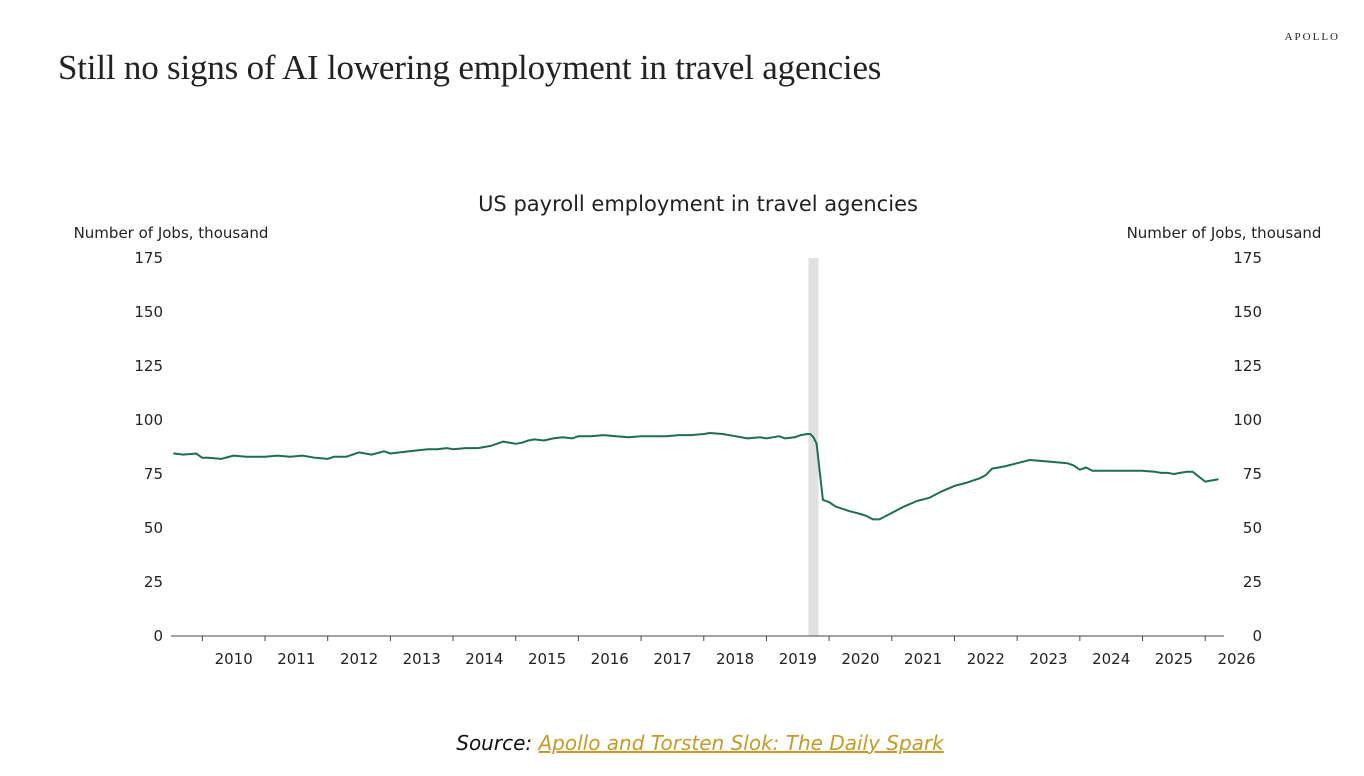 The image size is (1364, 776). I want to click on y-tick-label-left: 25, so click(153, 582).